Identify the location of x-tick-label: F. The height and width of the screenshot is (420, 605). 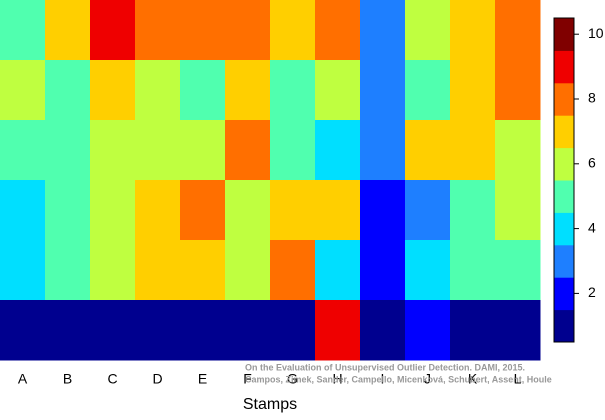
(247, 379).